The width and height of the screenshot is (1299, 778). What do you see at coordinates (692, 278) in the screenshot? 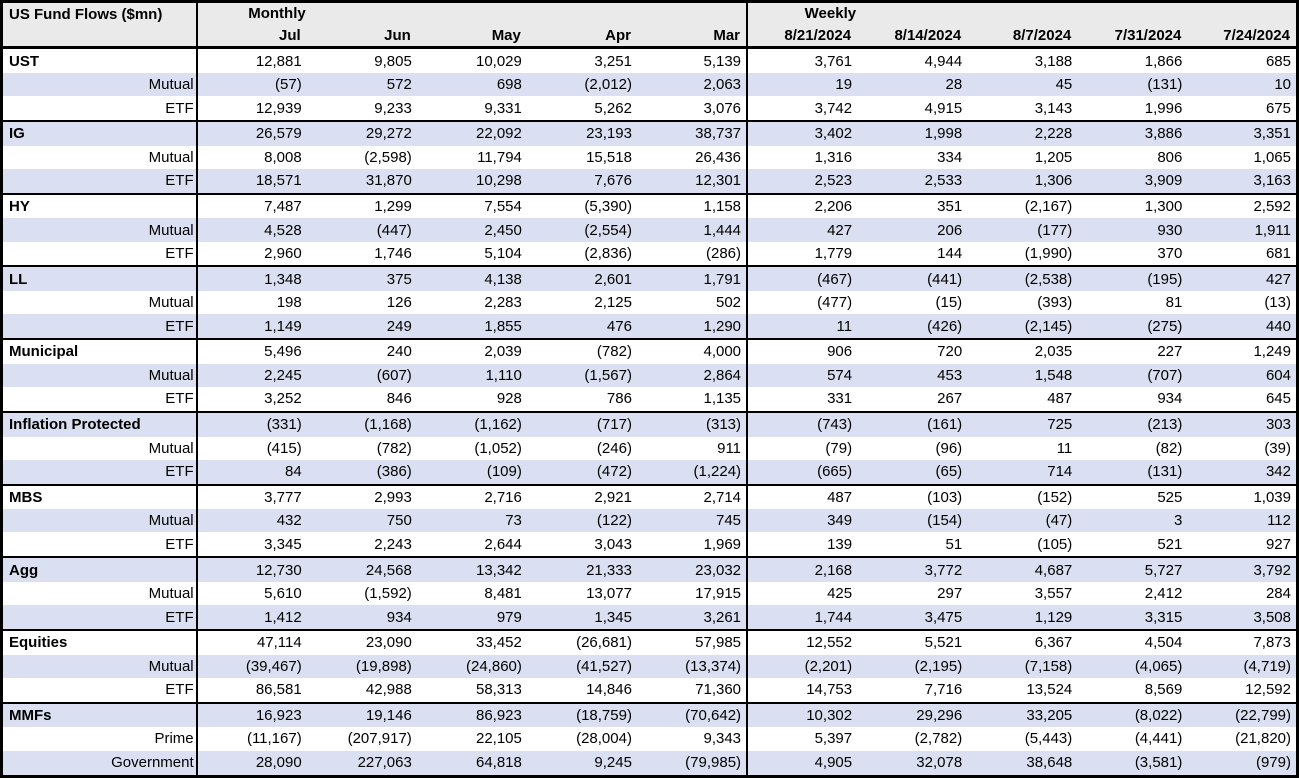
I see `value-cell: 1,791` at bounding box center [692, 278].